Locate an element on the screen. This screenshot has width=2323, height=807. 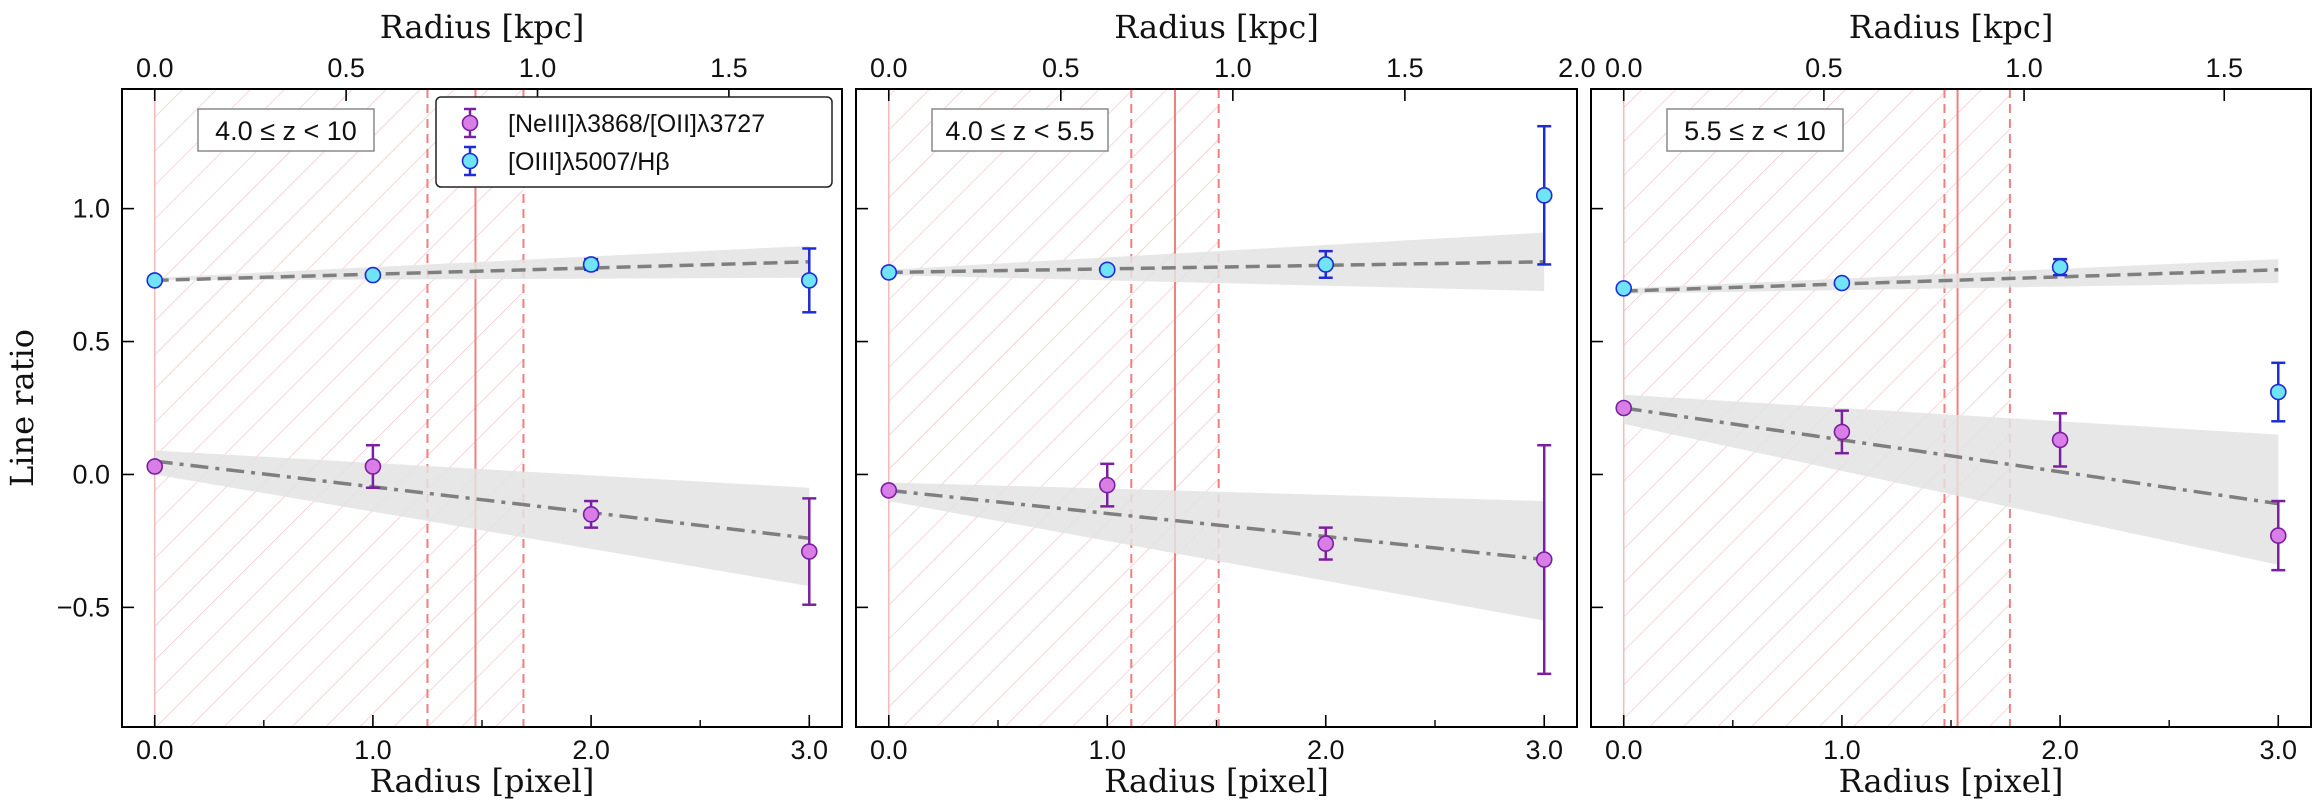
y-tick-label: 1.0 is located at coordinates (91, 209).